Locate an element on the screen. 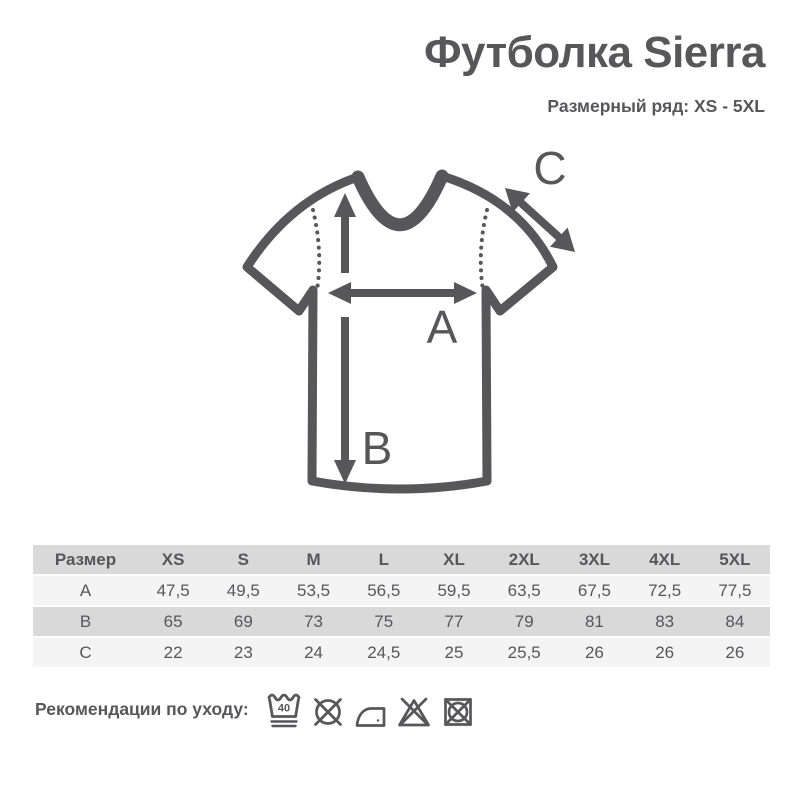 The height and width of the screenshot is (800, 800). row-label: A is located at coordinates (85, 590).